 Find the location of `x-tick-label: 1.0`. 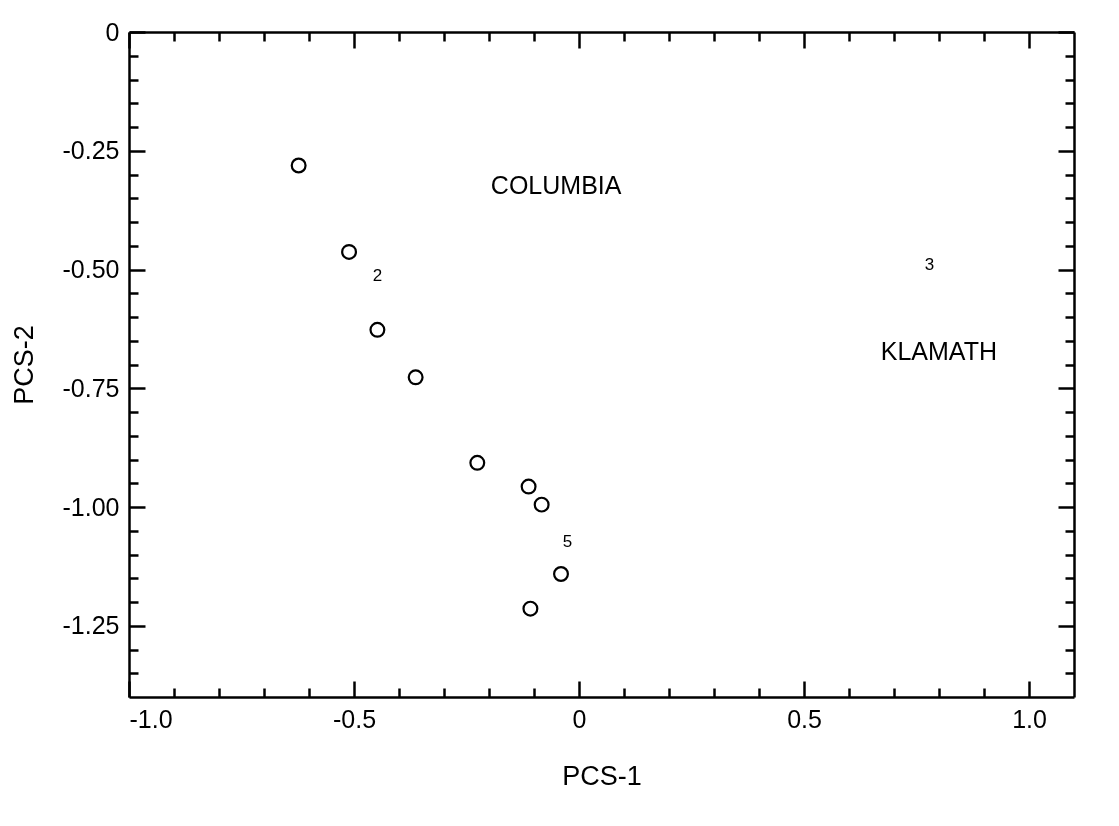

x-tick-label: 1.0 is located at coordinates (1029, 718).